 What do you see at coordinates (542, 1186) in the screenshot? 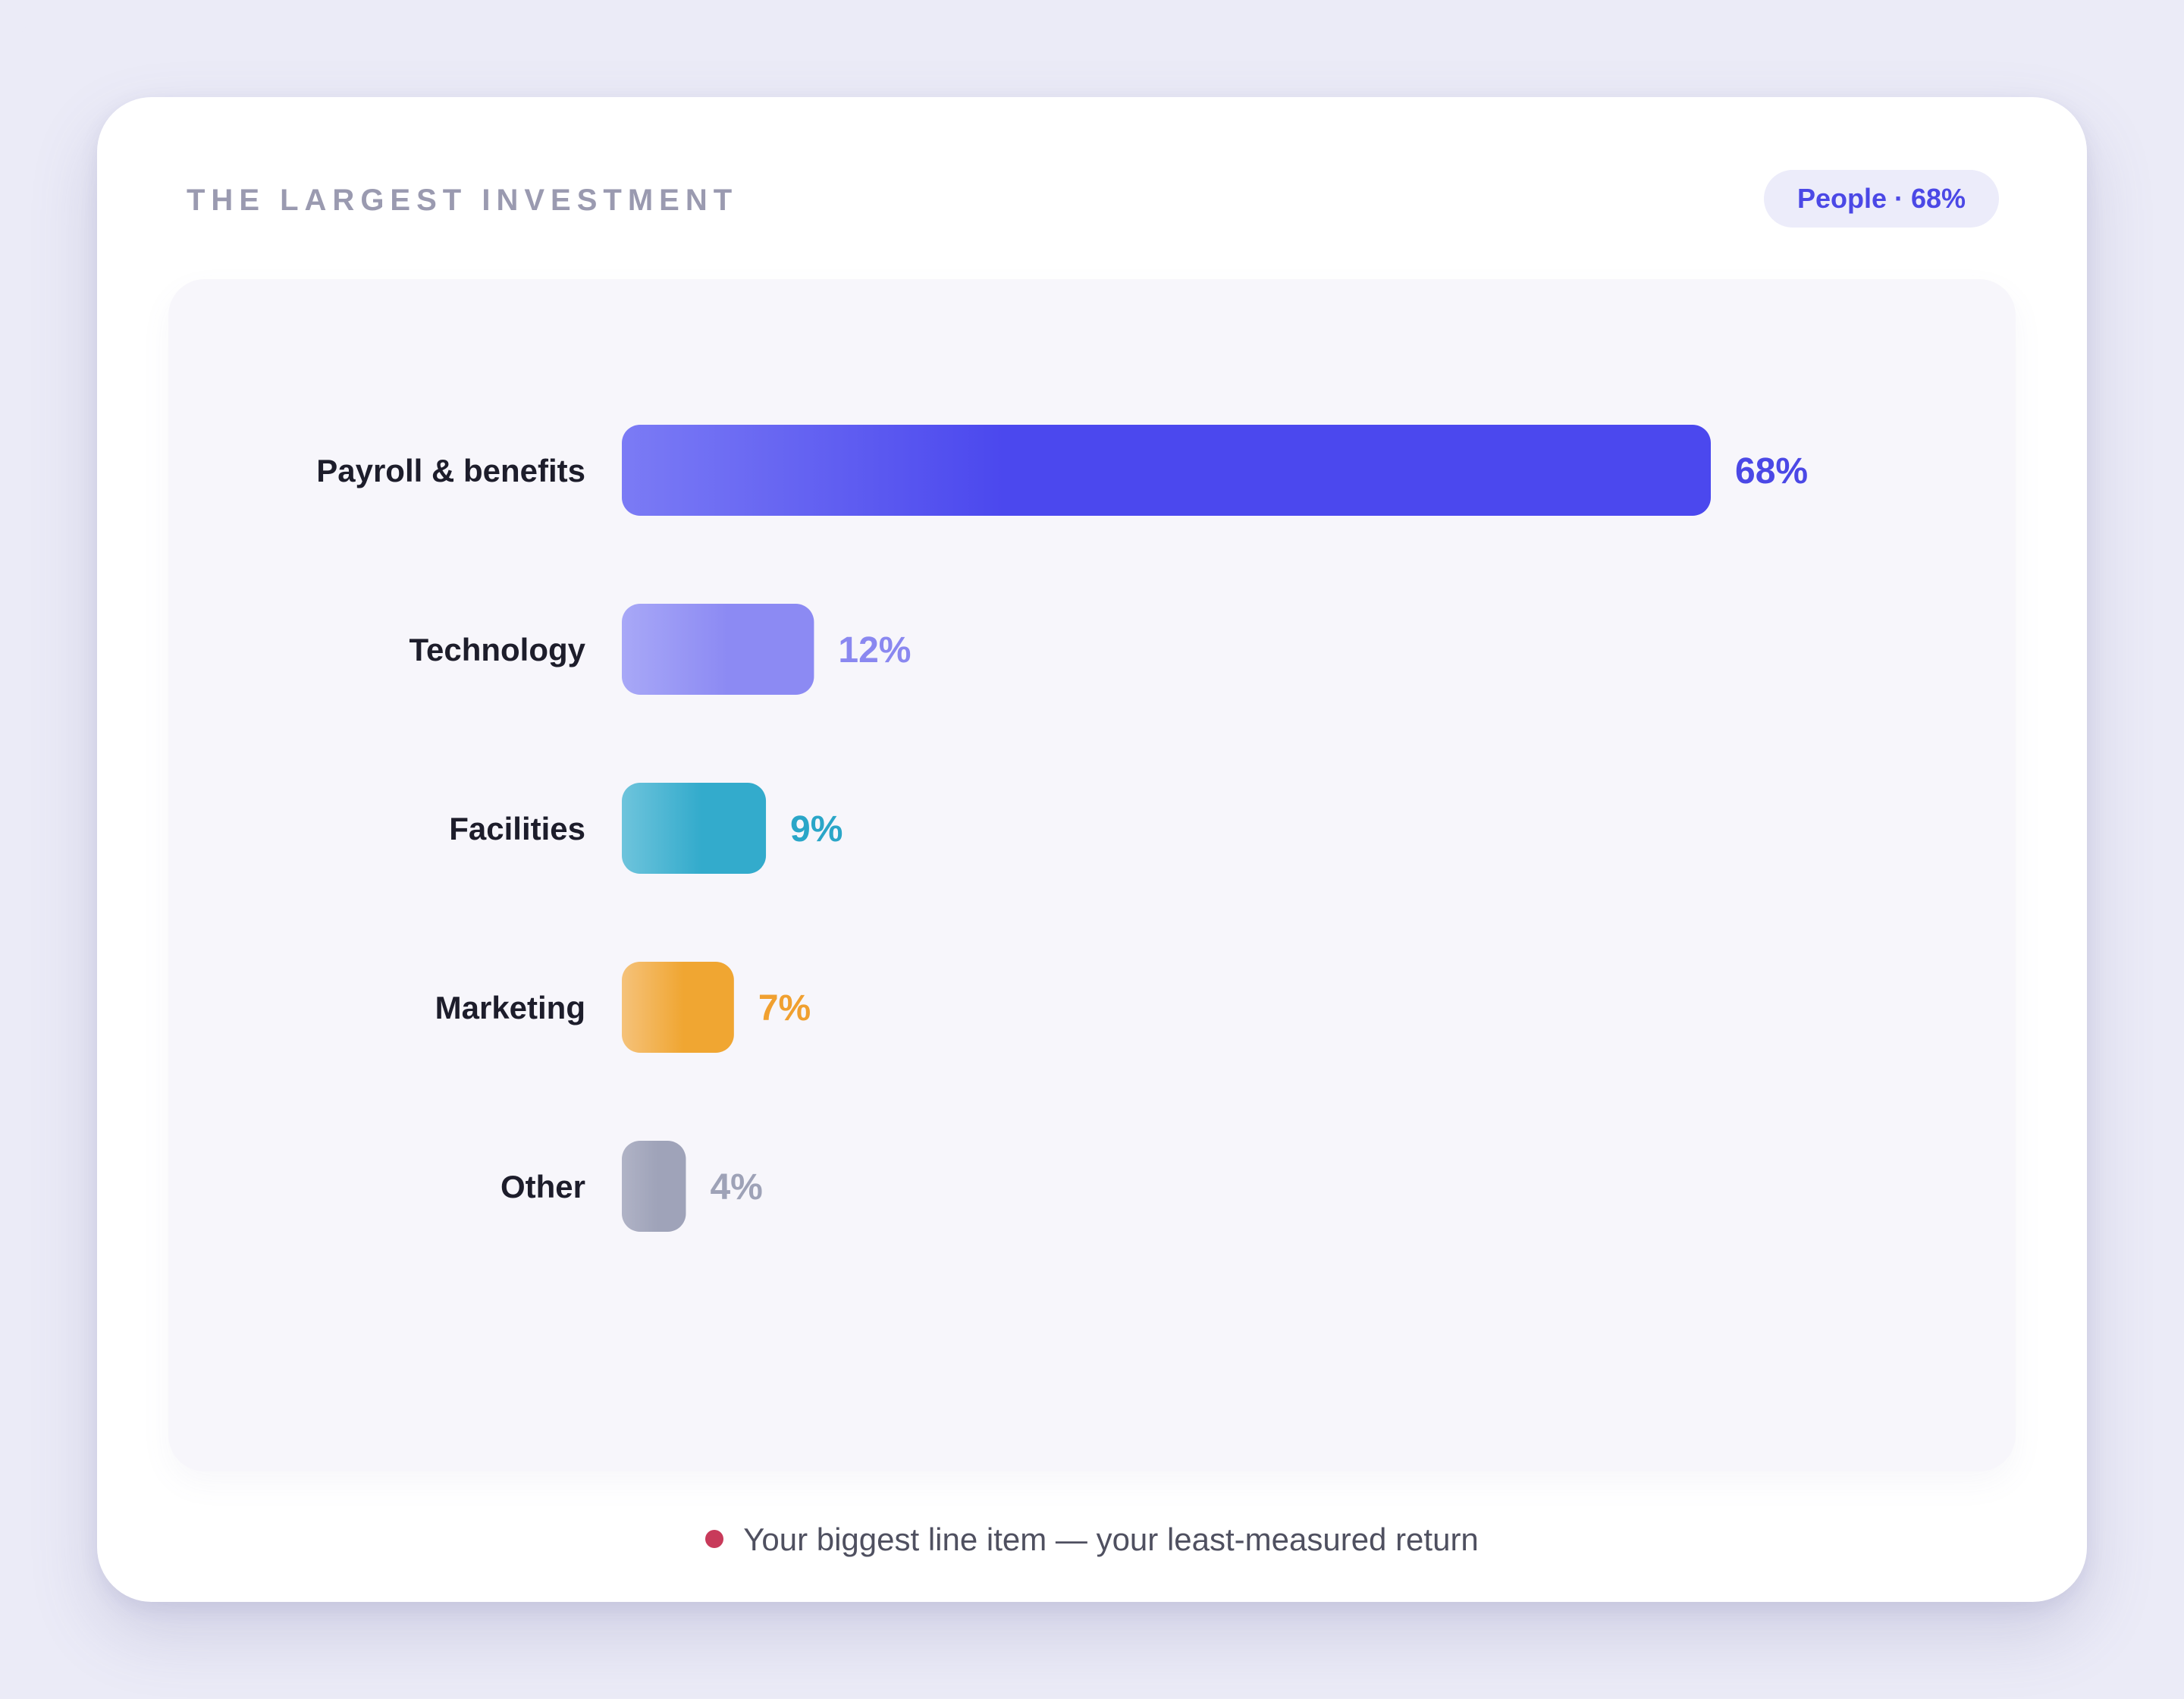
I see `category-label: Other` at bounding box center [542, 1186].